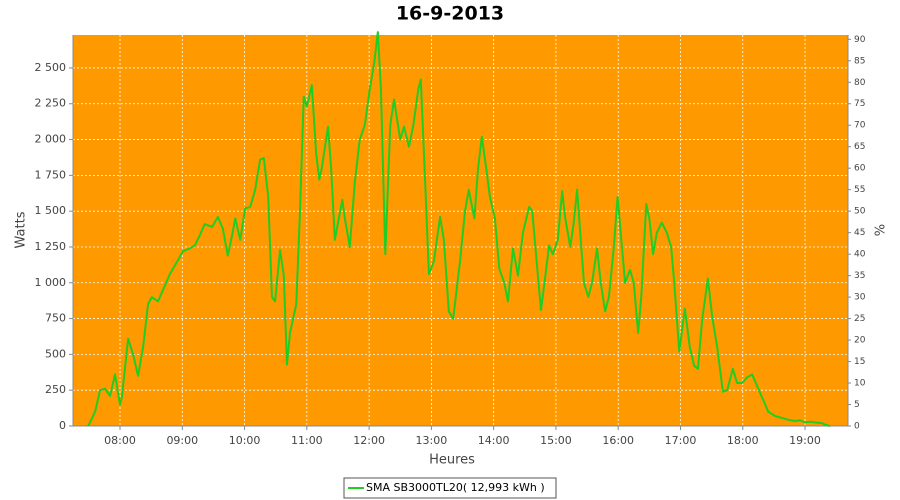  What do you see at coordinates (805, 440) in the screenshot?
I see `x-tick-label: 19:00` at bounding box center [805, 440].